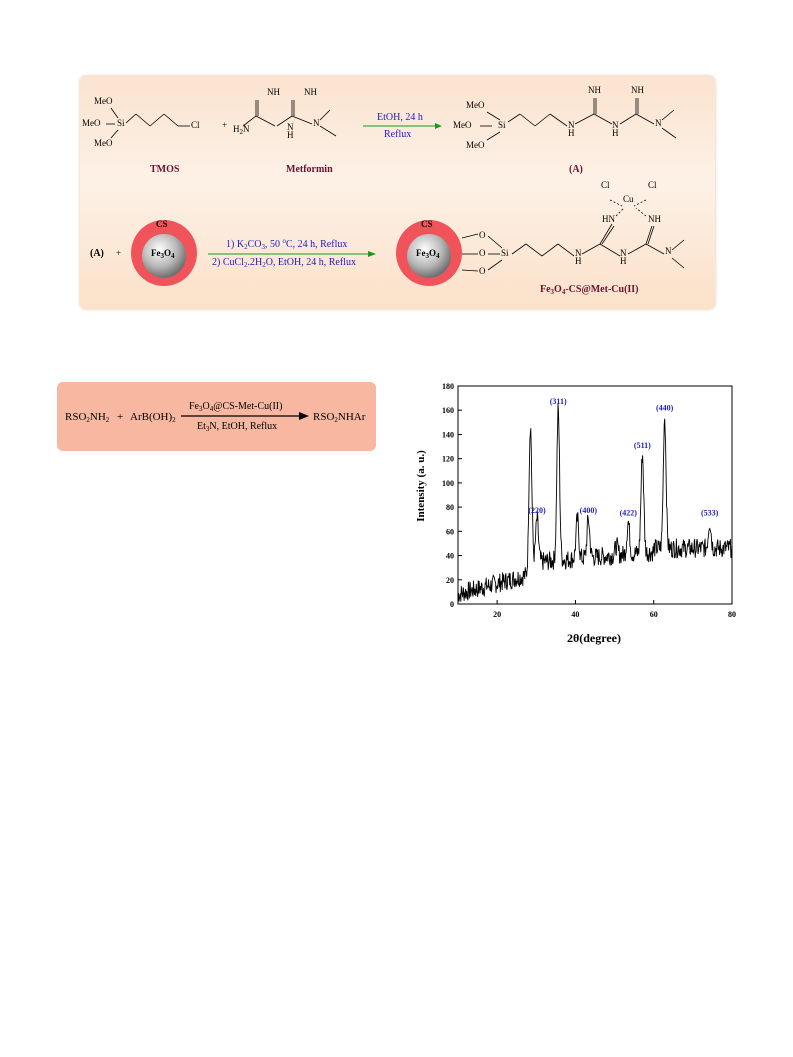  What do you see at coordinates (594, 638) in the screenshot?
I see `x-axis-label: 2θ(degree)` at bounding box center [594, 638].